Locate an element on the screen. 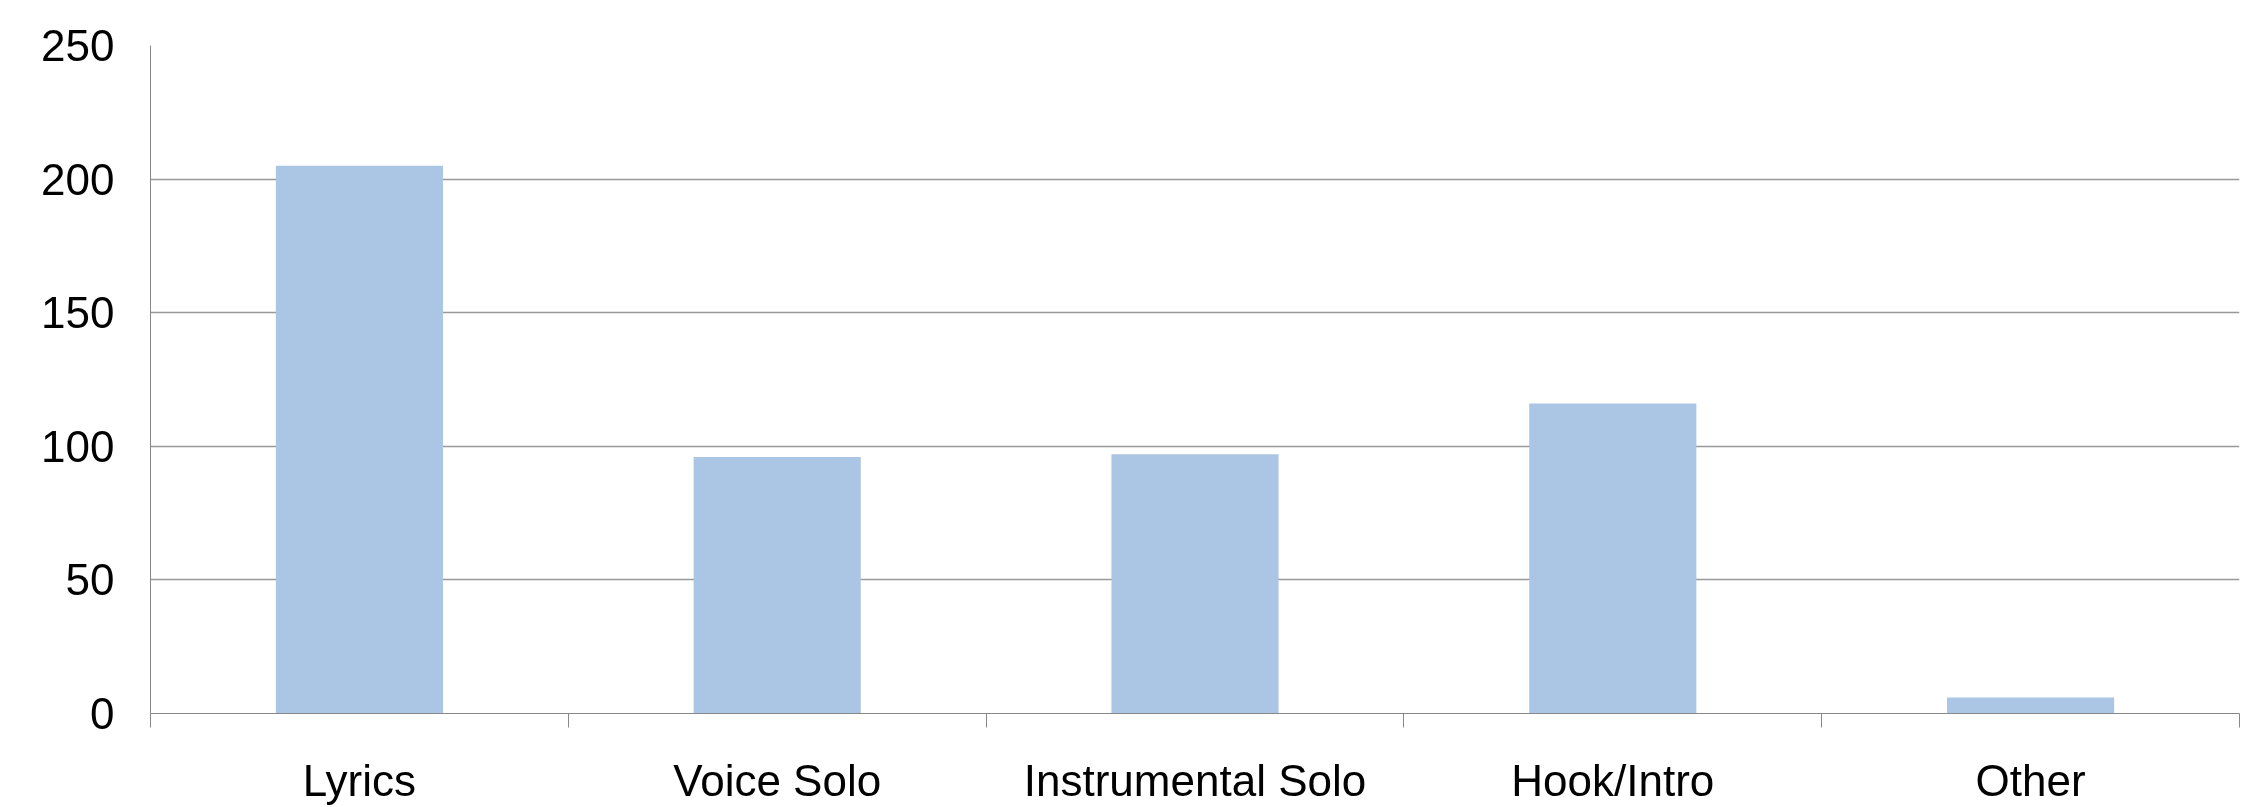 The width and height of the screenshot is (2243, 807). y-tick-label: 100 is located at coordinates (78, 446).